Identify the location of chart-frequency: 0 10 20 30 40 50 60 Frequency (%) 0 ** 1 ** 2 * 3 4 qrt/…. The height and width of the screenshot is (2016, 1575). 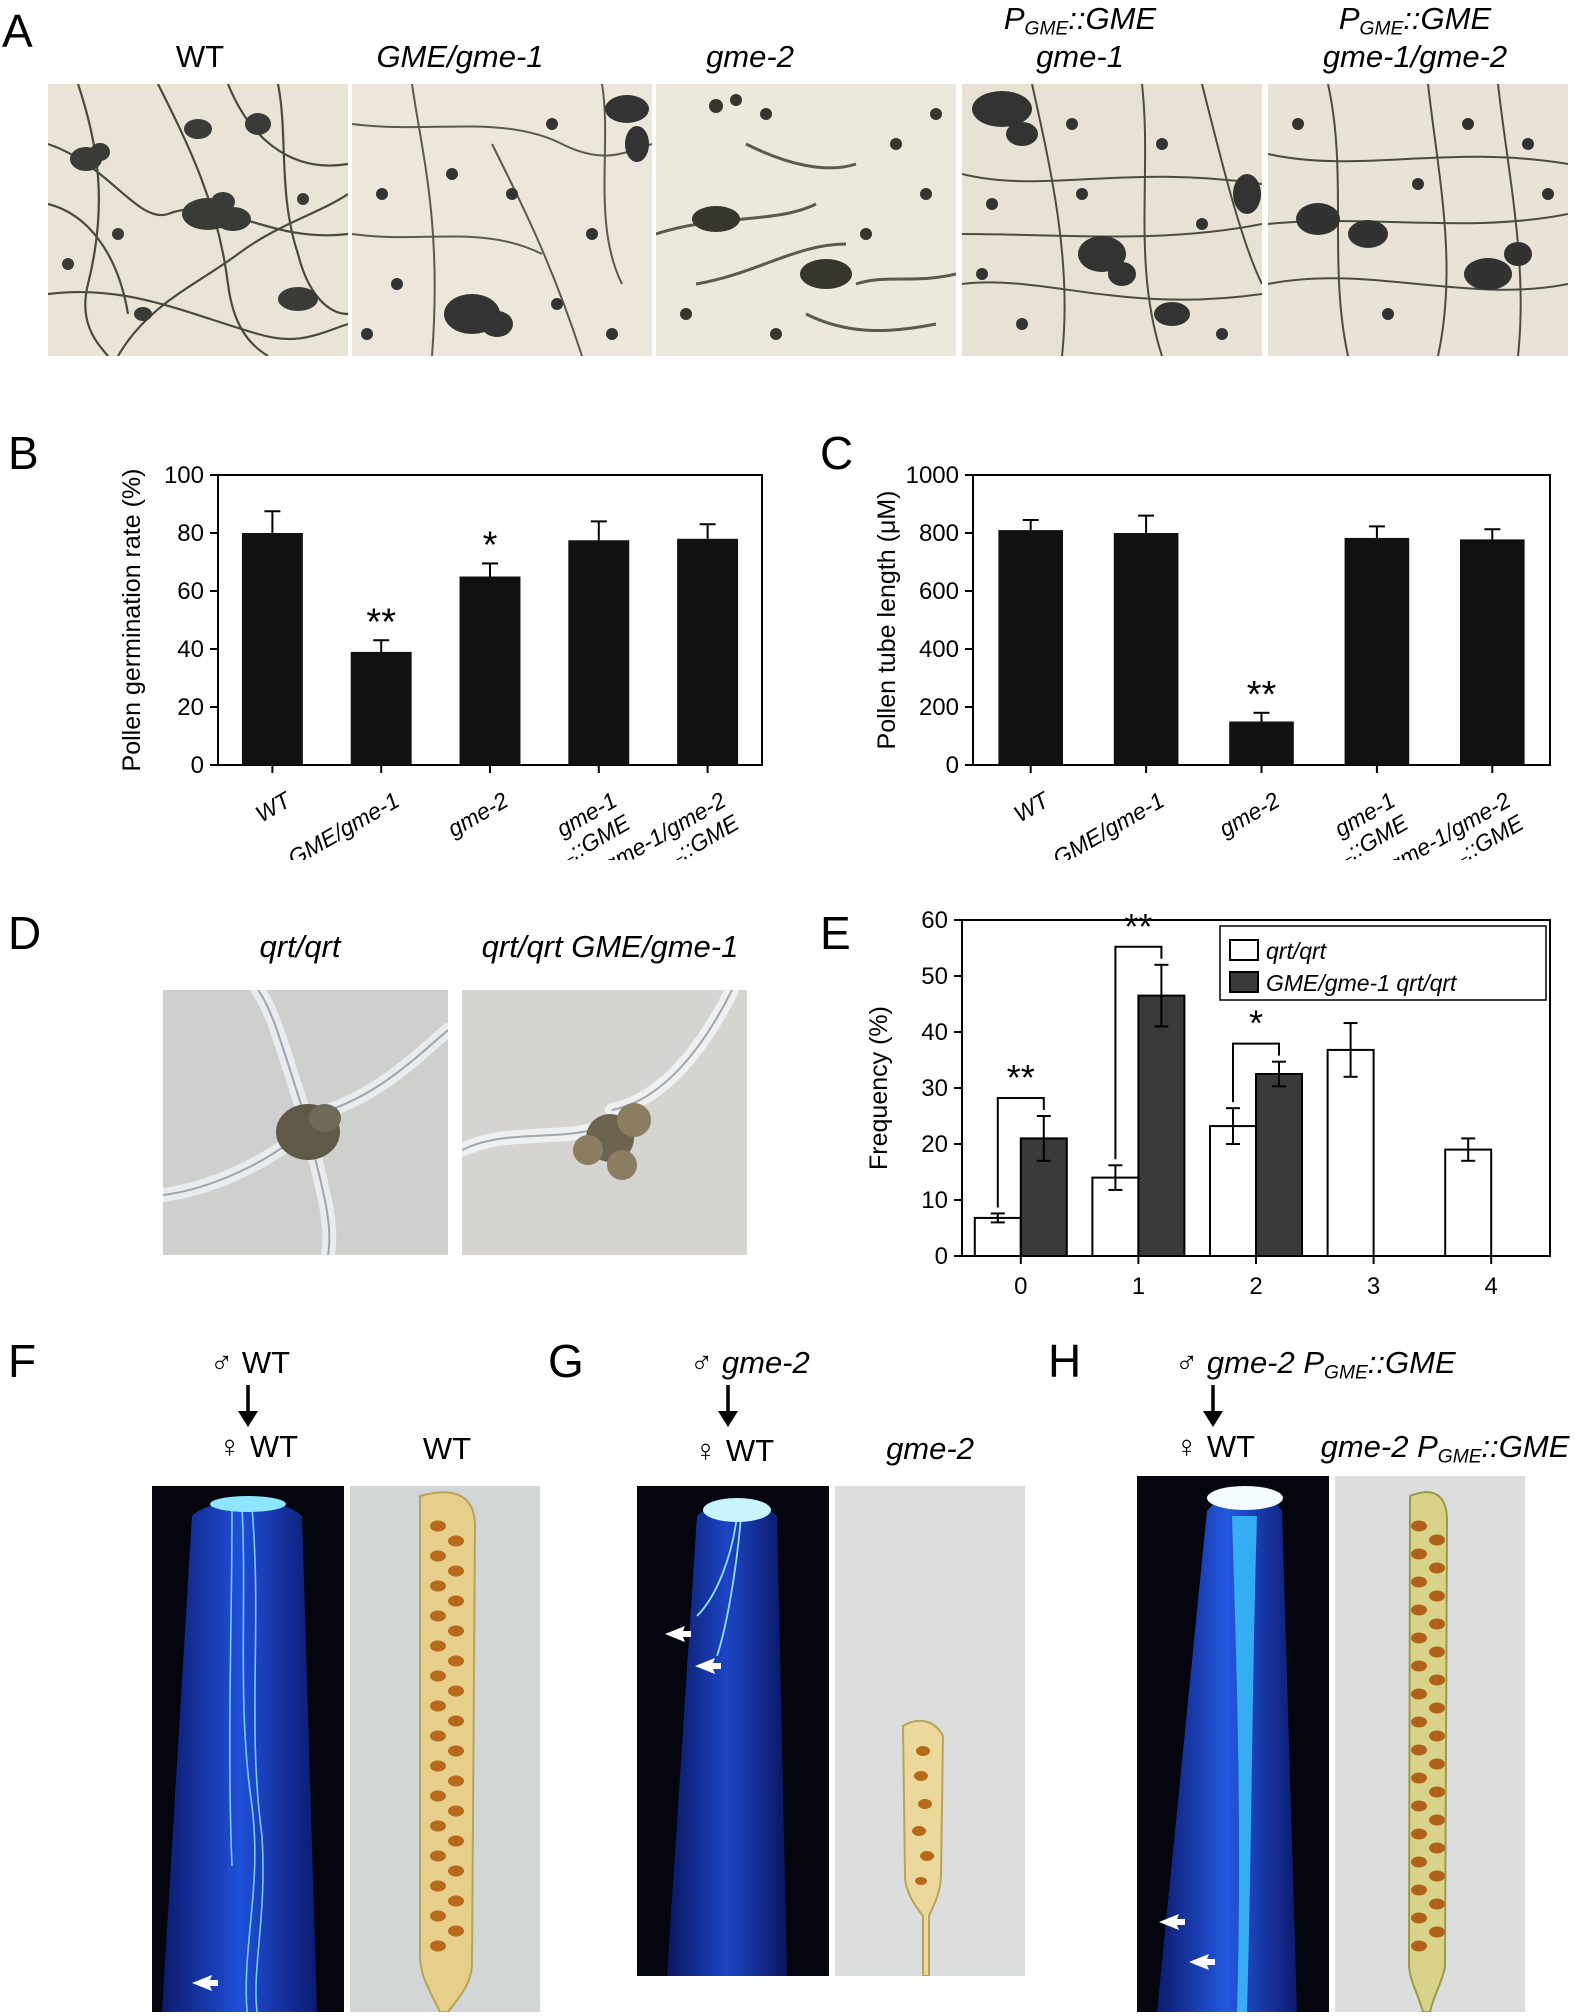
(1208, 1103).